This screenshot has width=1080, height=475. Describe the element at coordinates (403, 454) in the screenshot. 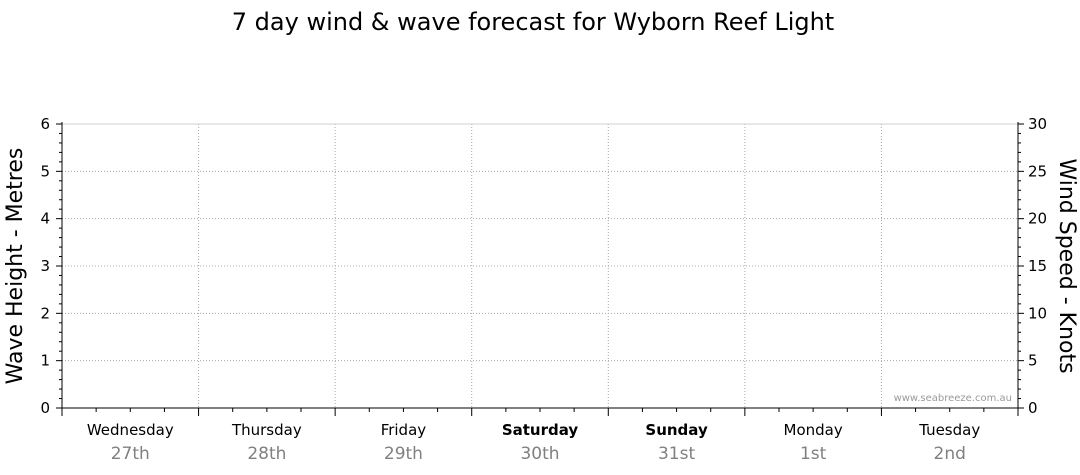

I see `day-date-label: 29th` at that location.